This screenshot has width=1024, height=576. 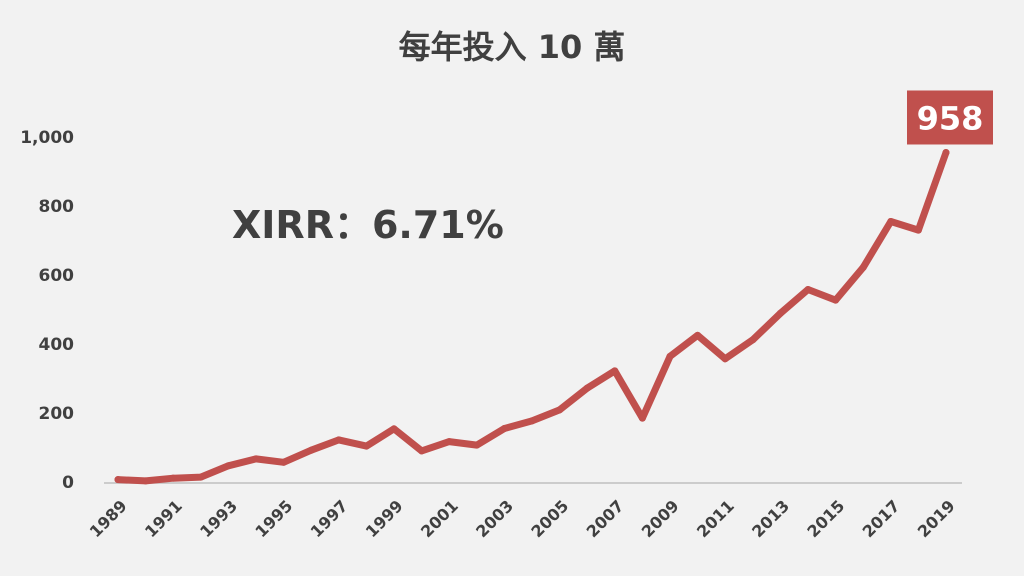 I want to click on x-tick-label: 2009, so click(x=660, y=518).